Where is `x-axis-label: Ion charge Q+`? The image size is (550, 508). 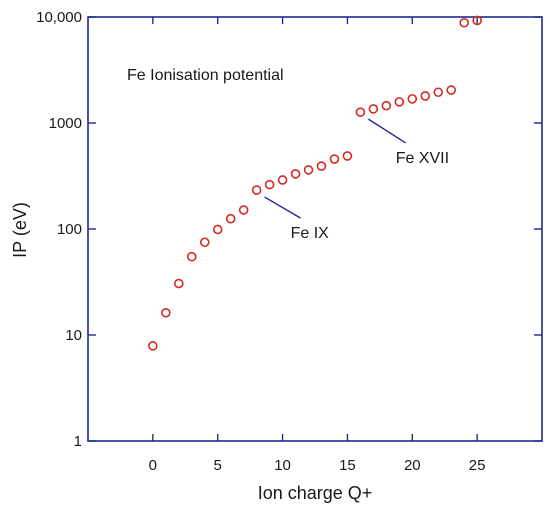 x-axis-label: Ion charge Q+ is located at coordinates (315, 493).